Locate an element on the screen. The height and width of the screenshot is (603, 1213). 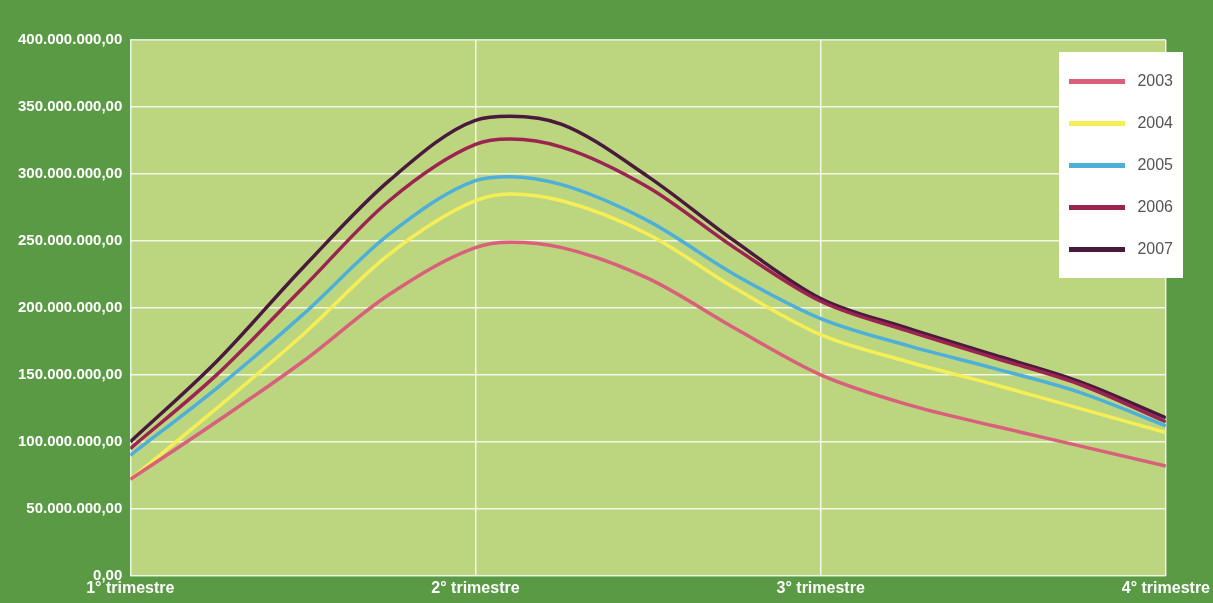
x-tick-label: 4° trimestre is located at coordinates (1166, 587).